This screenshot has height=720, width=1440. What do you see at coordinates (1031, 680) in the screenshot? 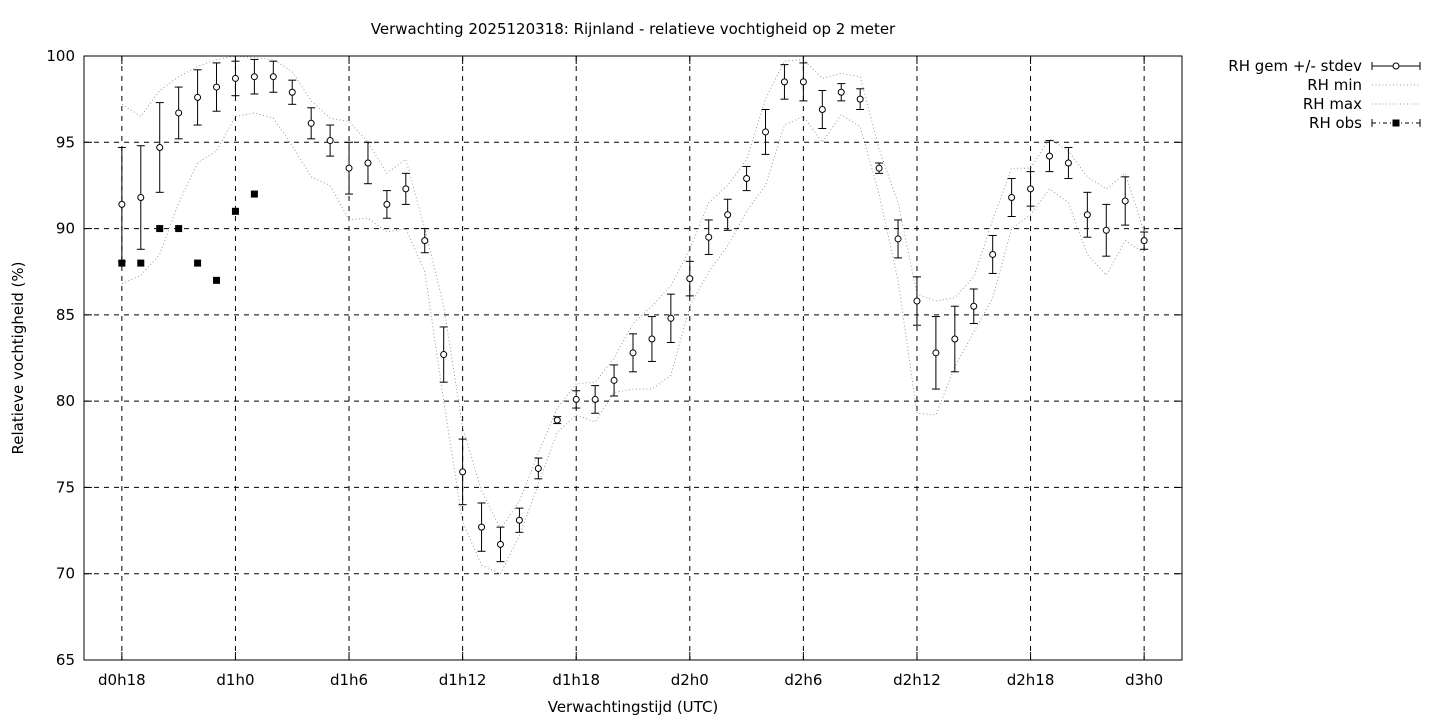
I see `x-tick-label: d2h18` at bounding box center [1031, 680].